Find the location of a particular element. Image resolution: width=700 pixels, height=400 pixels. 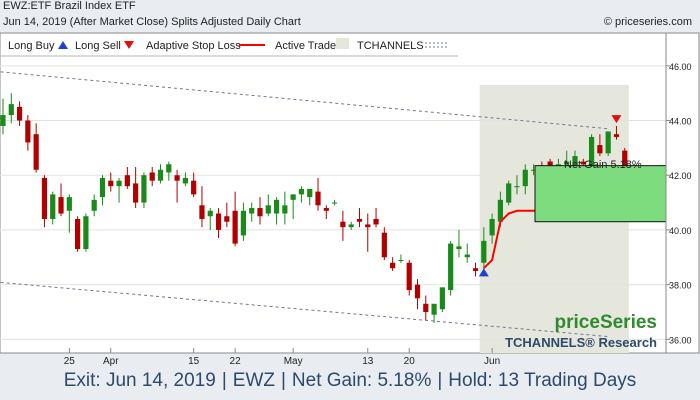

net-gain-box is located at coordinates (600, 194).